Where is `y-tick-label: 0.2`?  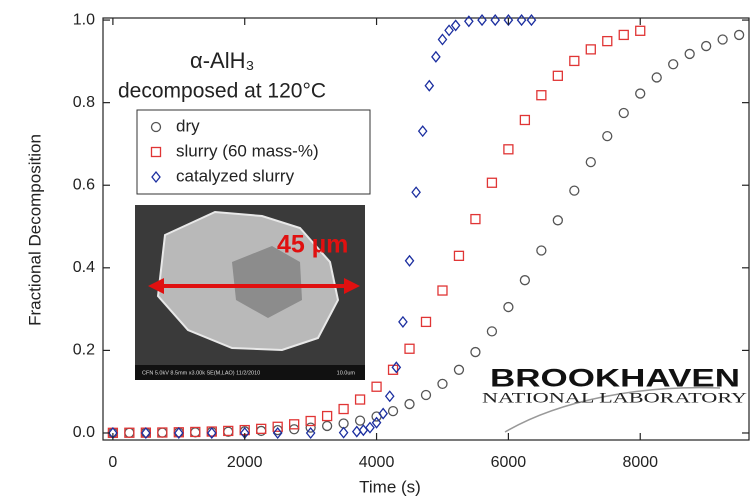
y-tick-label: 0.2 is located at coordinates (84, 350).